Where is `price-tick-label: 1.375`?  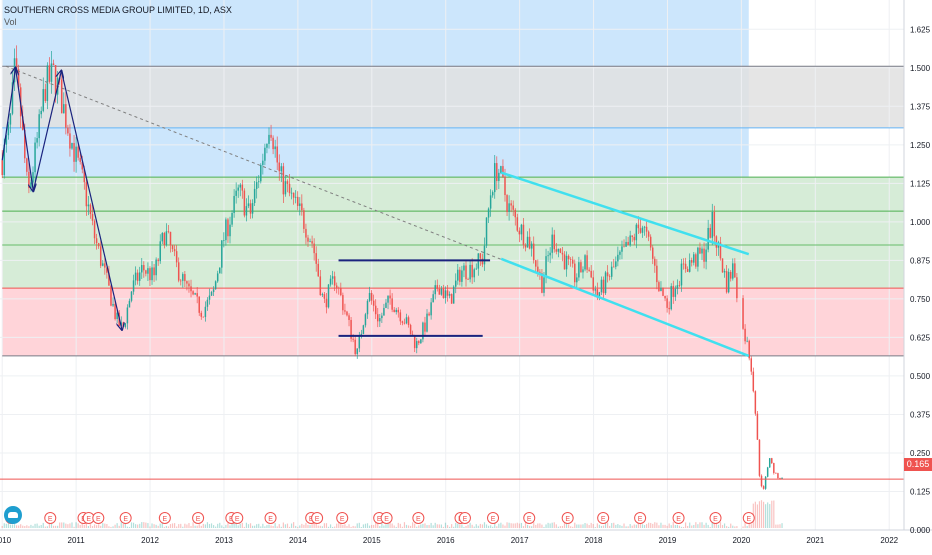
price-tick-label: 1.375 is located at coordinates (920, 106).